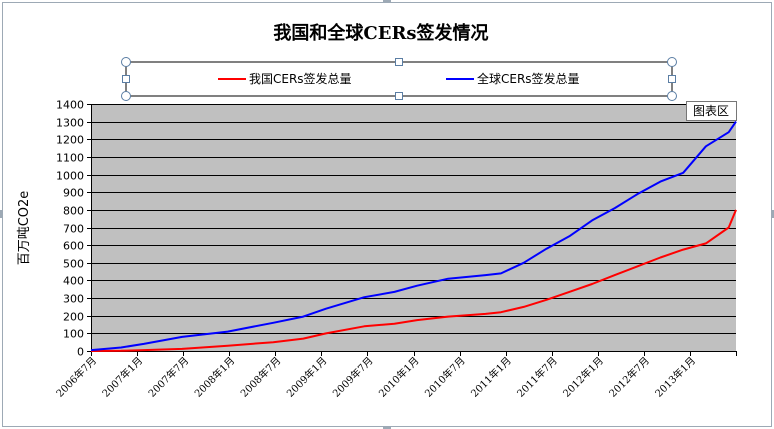 Image resolution: width=774 pixels, height=429 pixels. What do you see at coordinates (73, 334) in the screenshot?
I see `y-tick-label: 100` at bounding box center [73, 334].